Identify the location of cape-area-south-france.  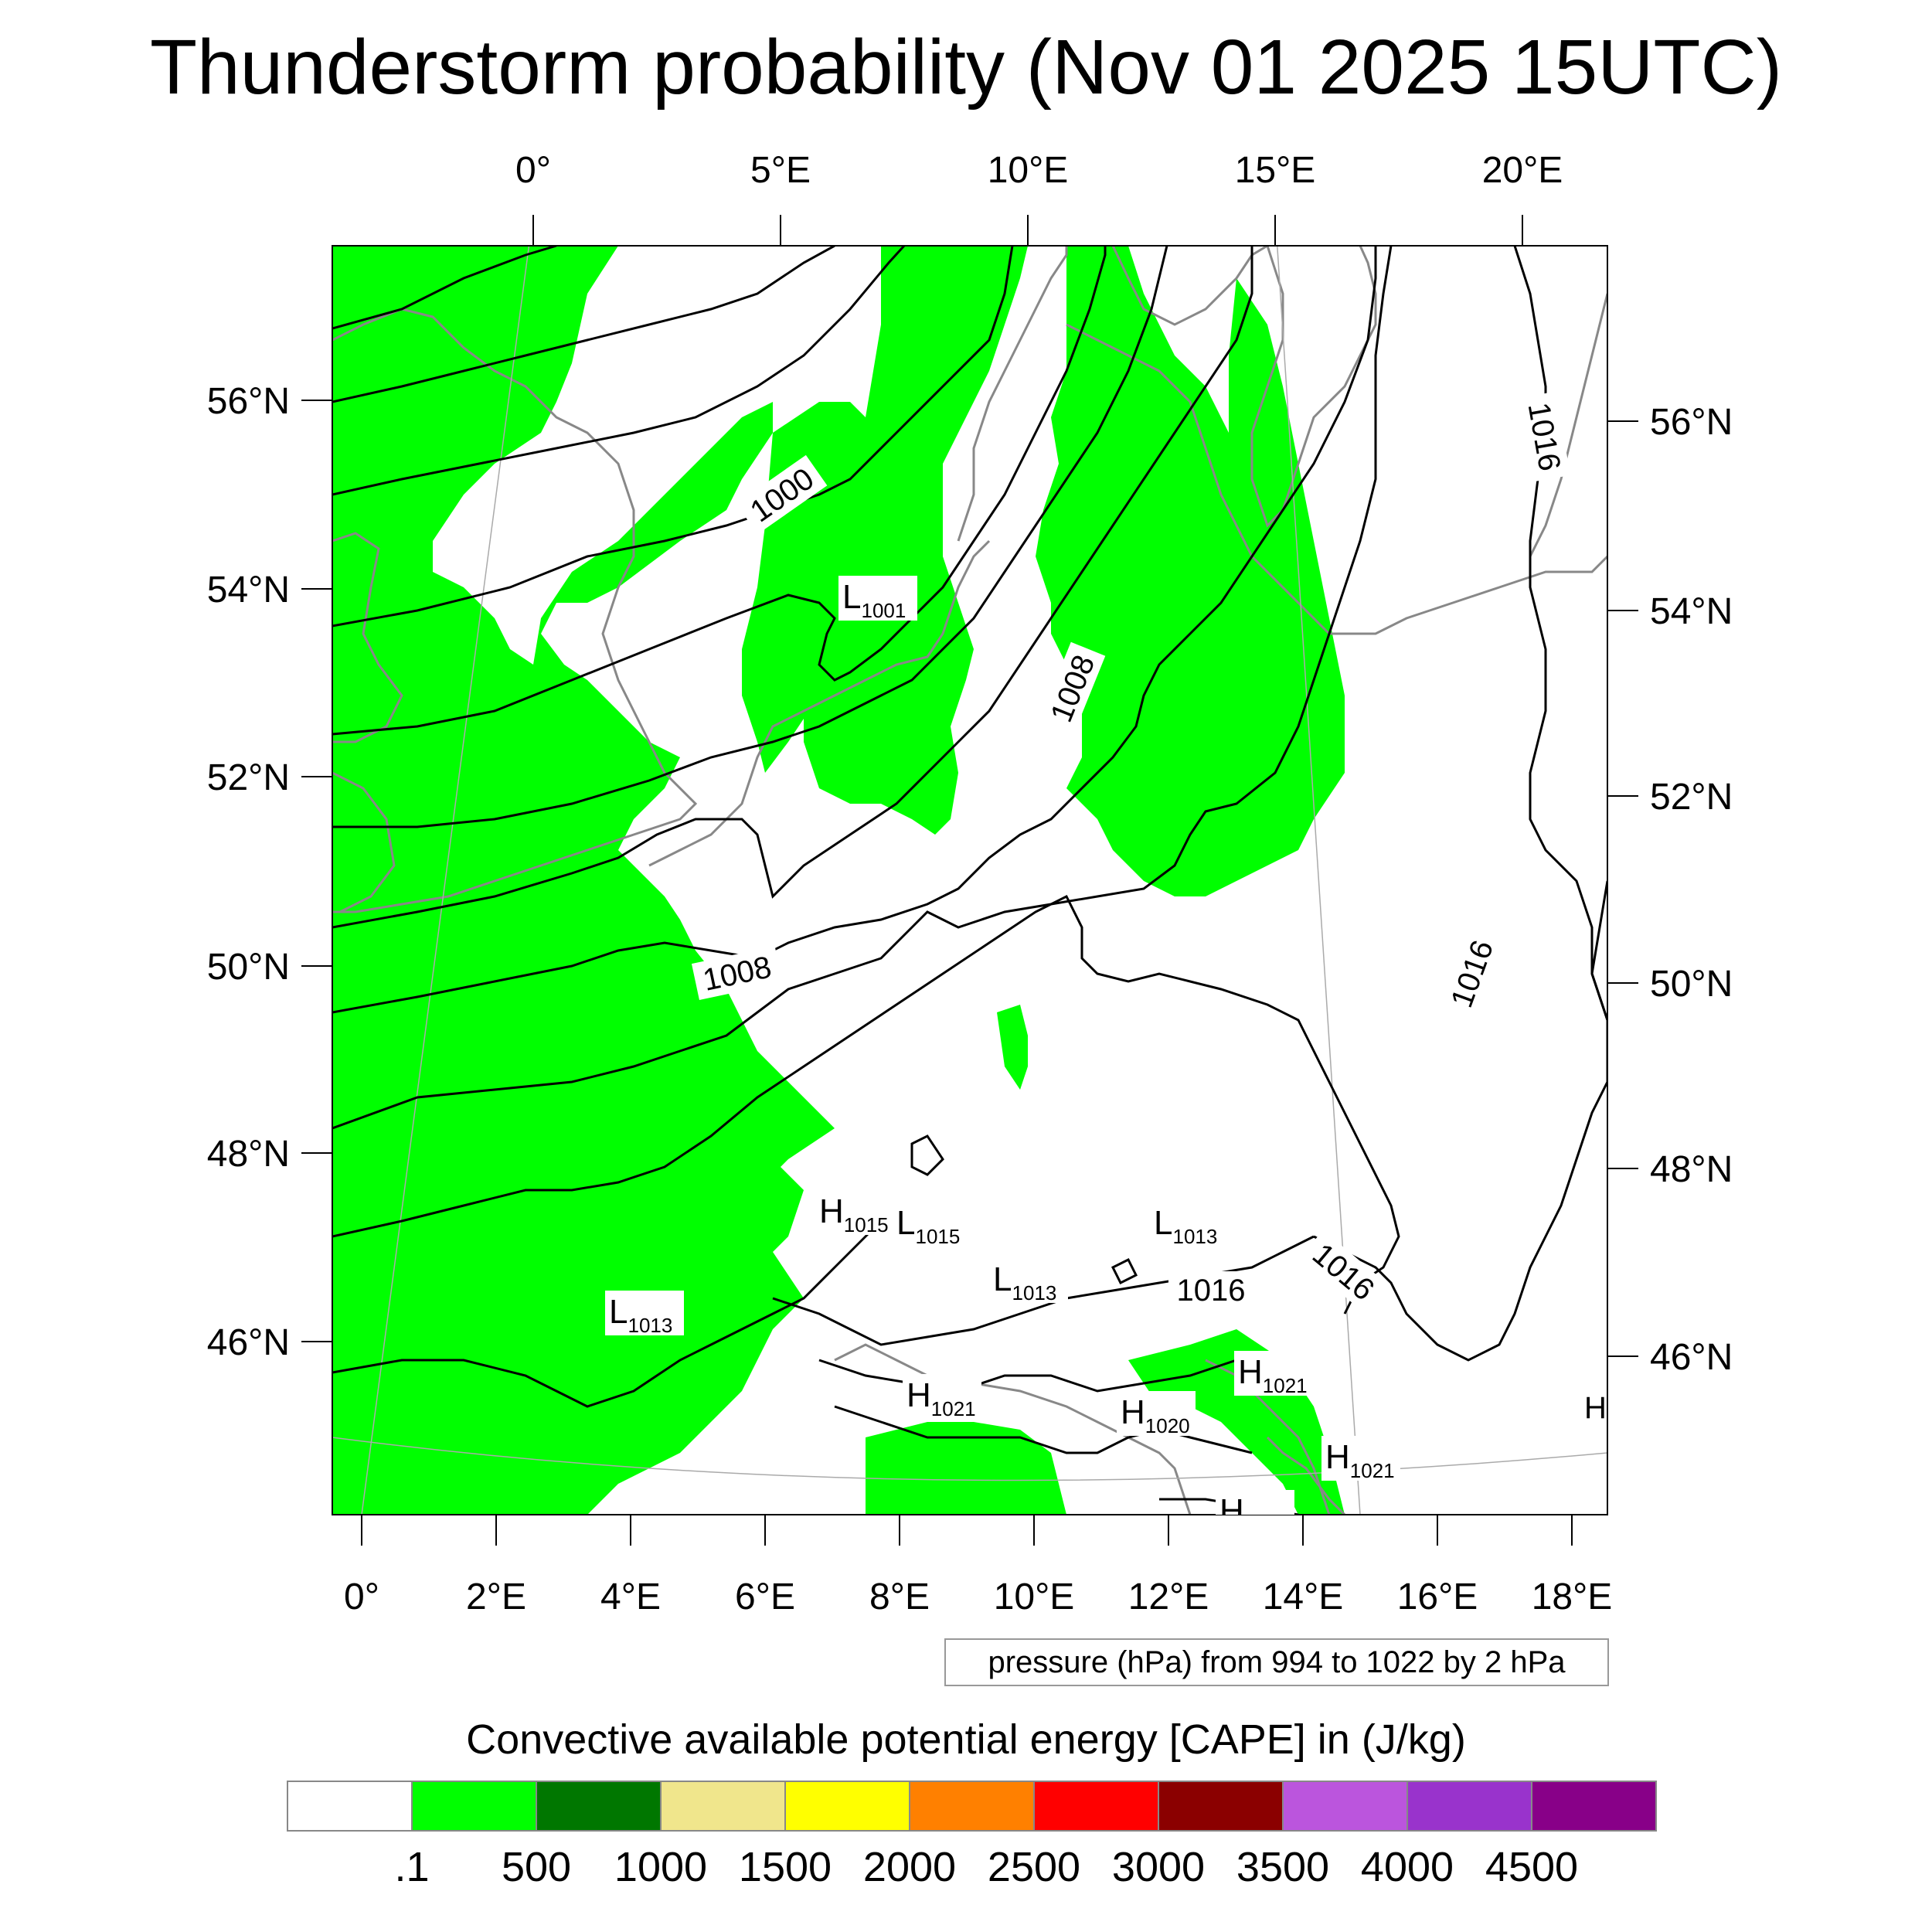
(618, 1337).